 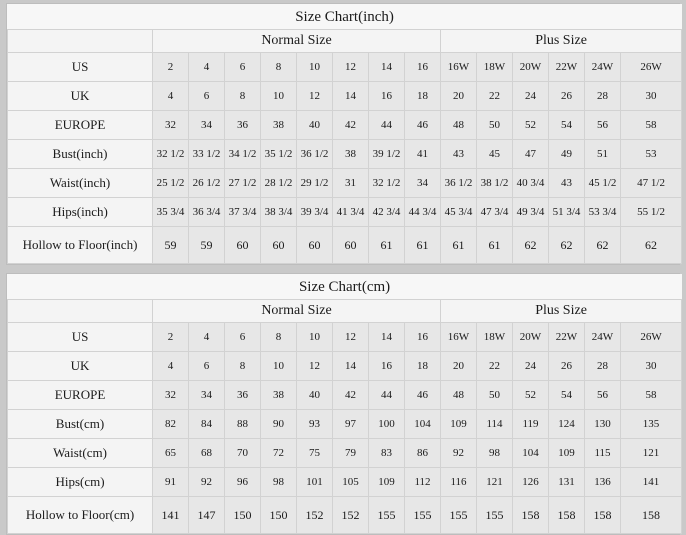 I want to click on cell: 109, so click(x=566, y=453).